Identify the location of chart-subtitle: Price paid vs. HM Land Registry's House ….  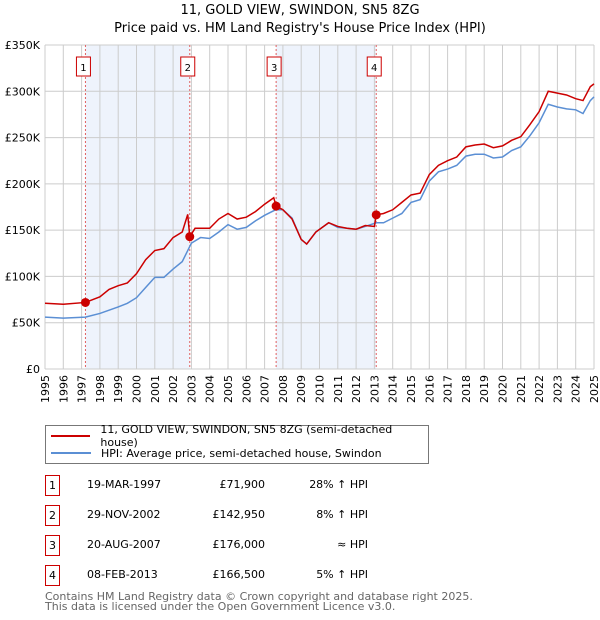
(300, 28).